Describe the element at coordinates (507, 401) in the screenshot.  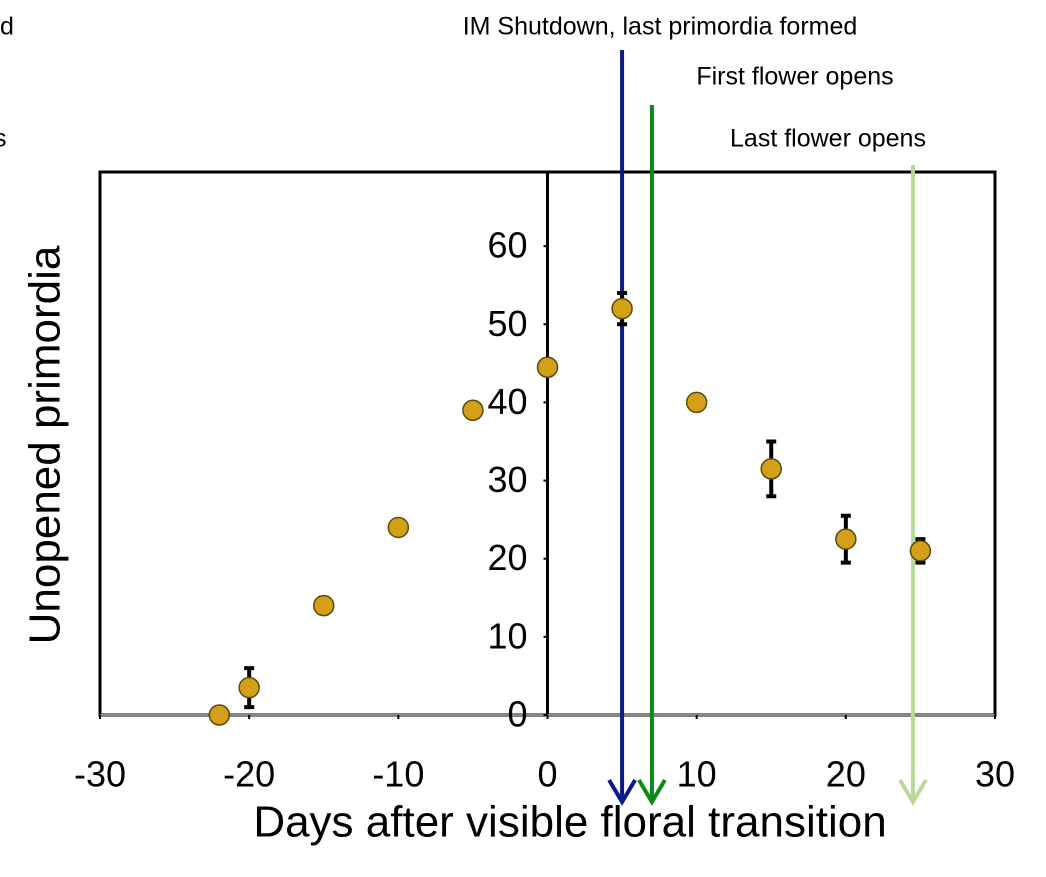
I see `y-tick-label: 40` at that location.